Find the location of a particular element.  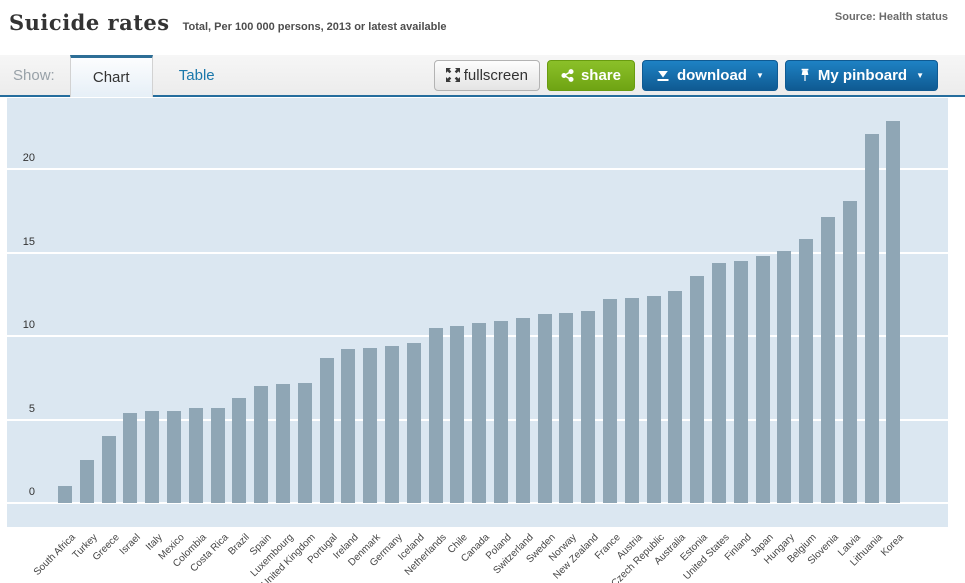

tab-table-label: Table is located at coordinates (196, 75).